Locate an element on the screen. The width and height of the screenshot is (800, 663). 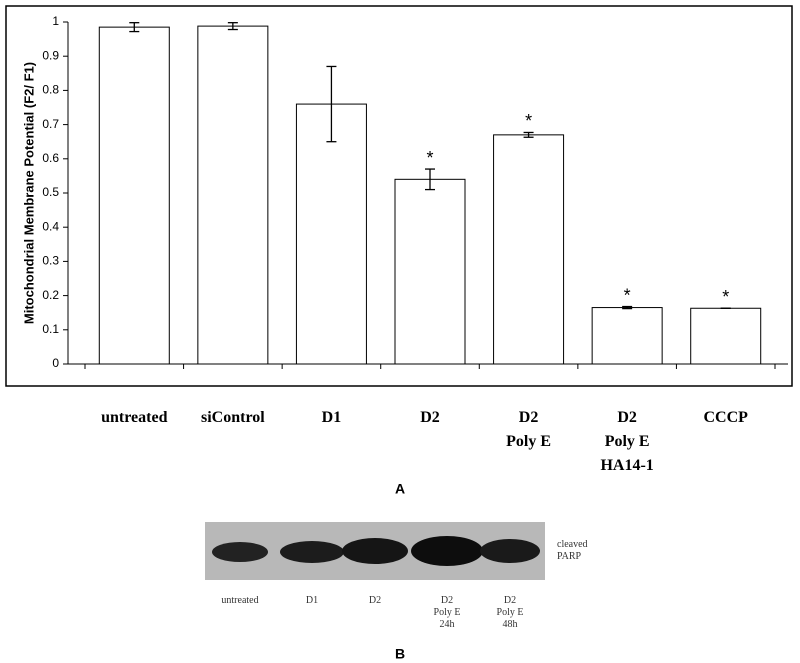
y-tick-label: 0.4 is located at coordinates (50, 226).